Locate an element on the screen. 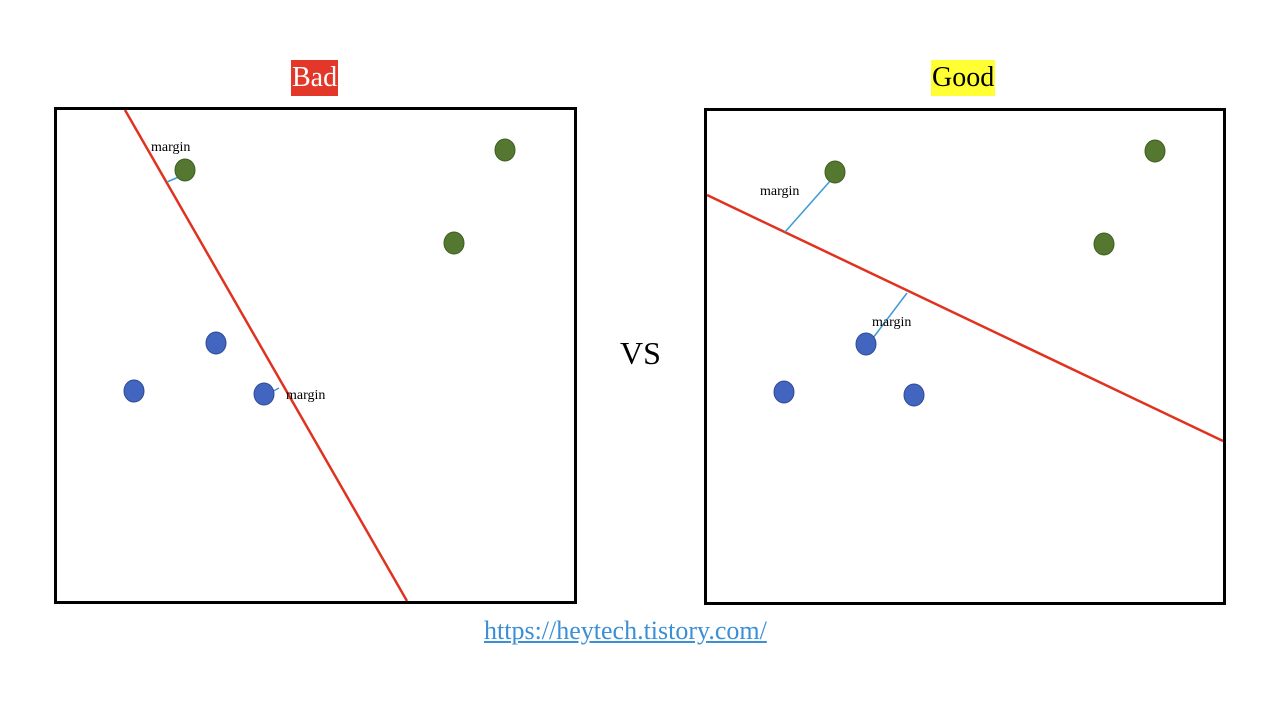 Image resolution: width=1280 pixels, height=708 pixels. margin-line-green is located at coordinates (808, 206).